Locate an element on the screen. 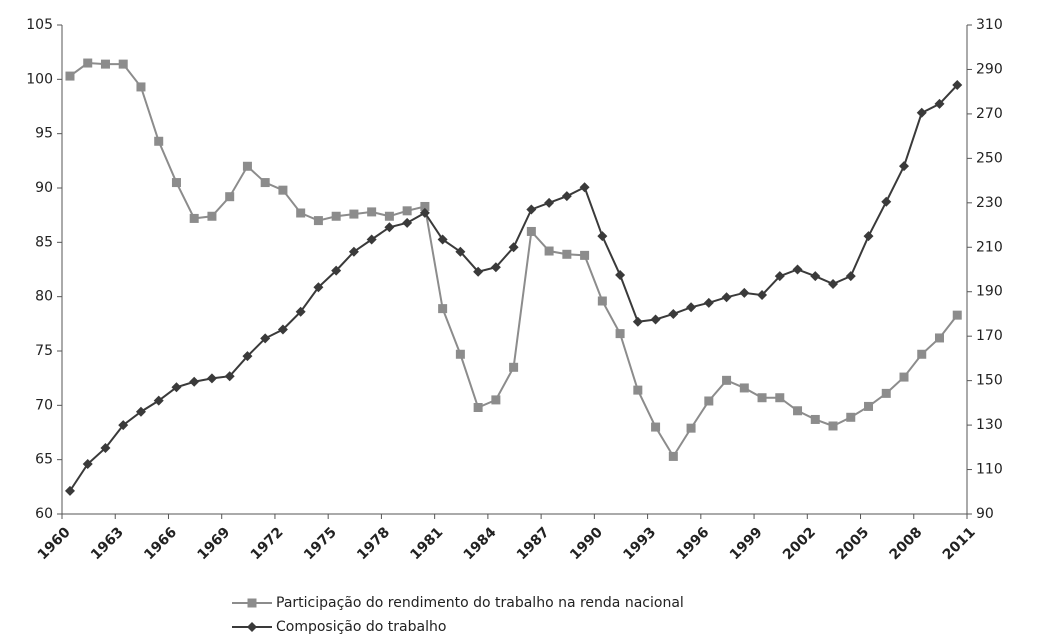 This screenshot has width=1039, height=639. y-tick-label: 90 is located at coordinates (44, 188).